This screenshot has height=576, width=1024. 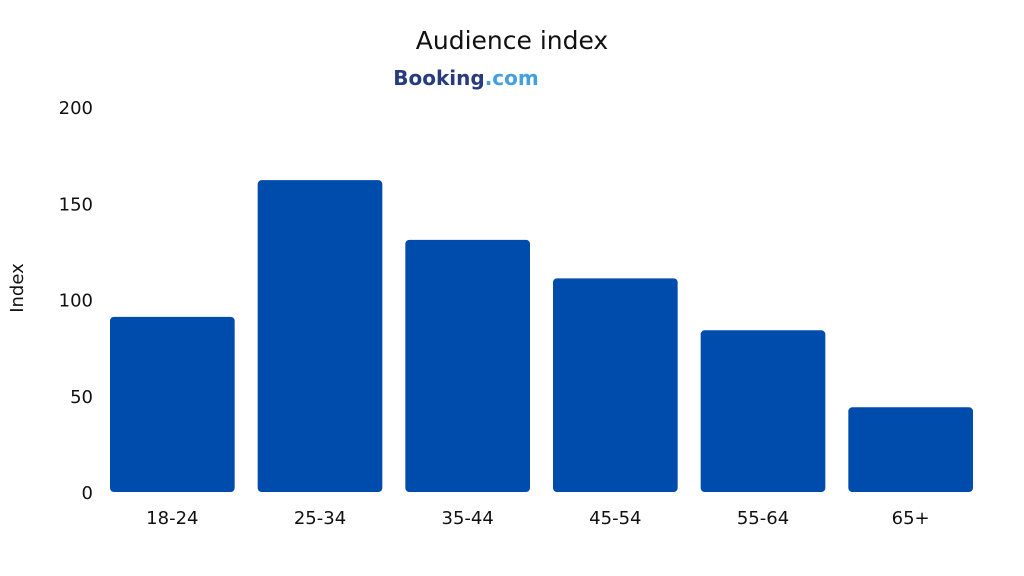 I want to click on x-tick-label: 45-54, so click(x=615, y=518).